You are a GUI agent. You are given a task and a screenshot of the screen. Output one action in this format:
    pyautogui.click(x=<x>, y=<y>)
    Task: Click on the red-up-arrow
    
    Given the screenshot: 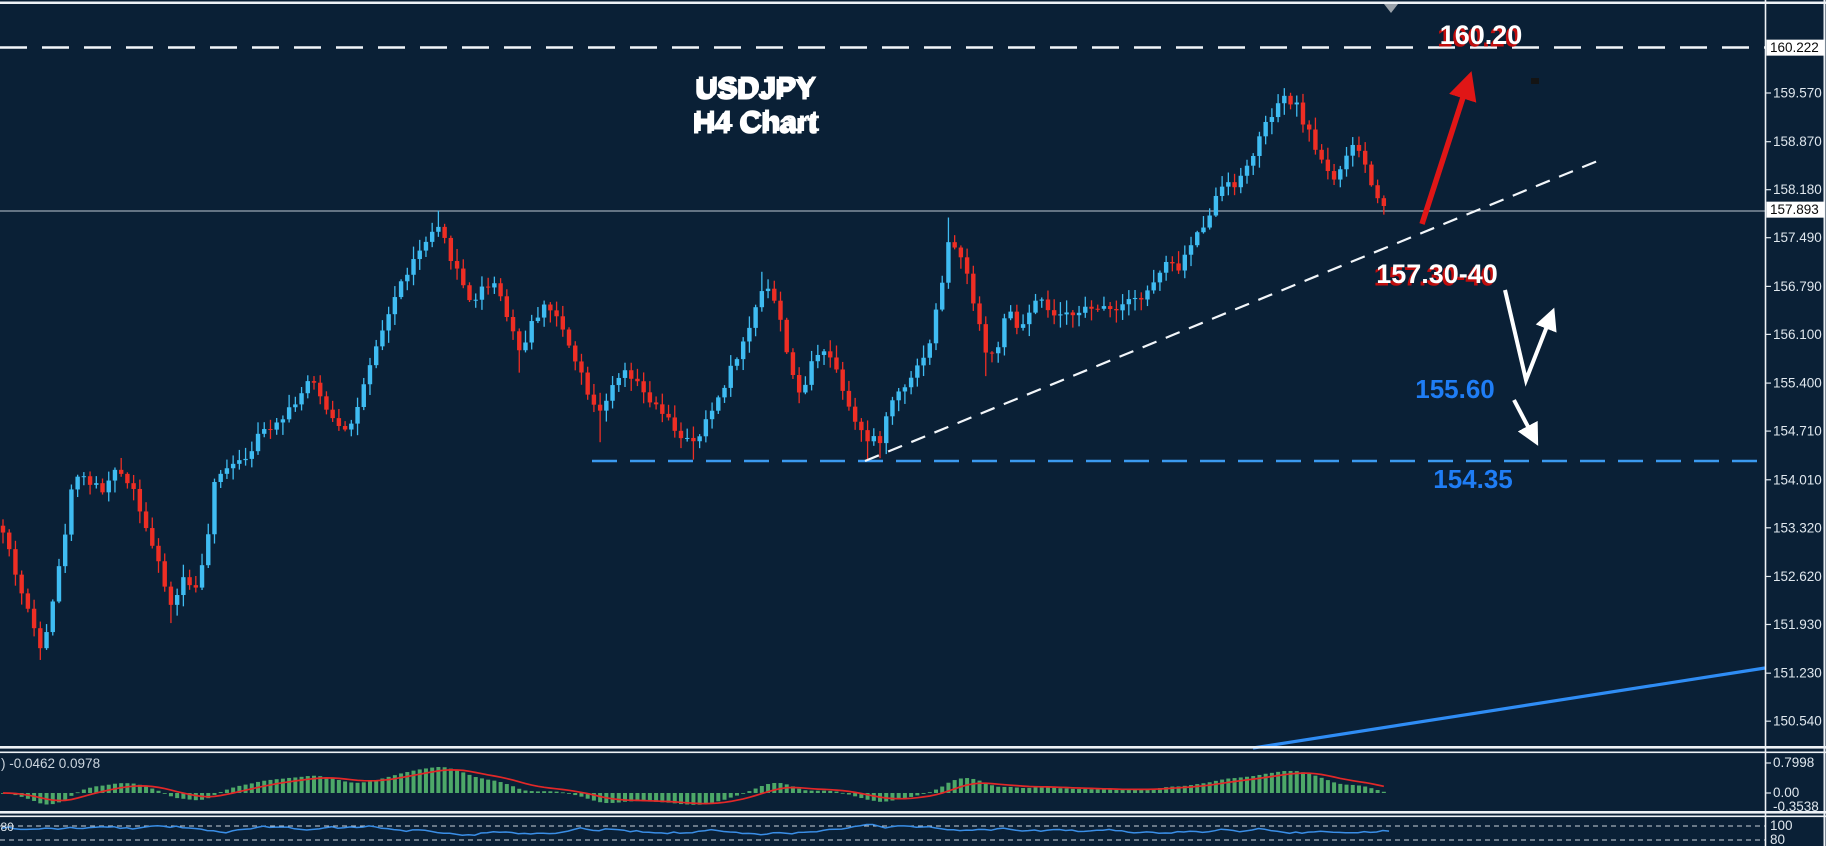 What is the action you would take?
    pyautogui.click(x=1448, y=148)
    